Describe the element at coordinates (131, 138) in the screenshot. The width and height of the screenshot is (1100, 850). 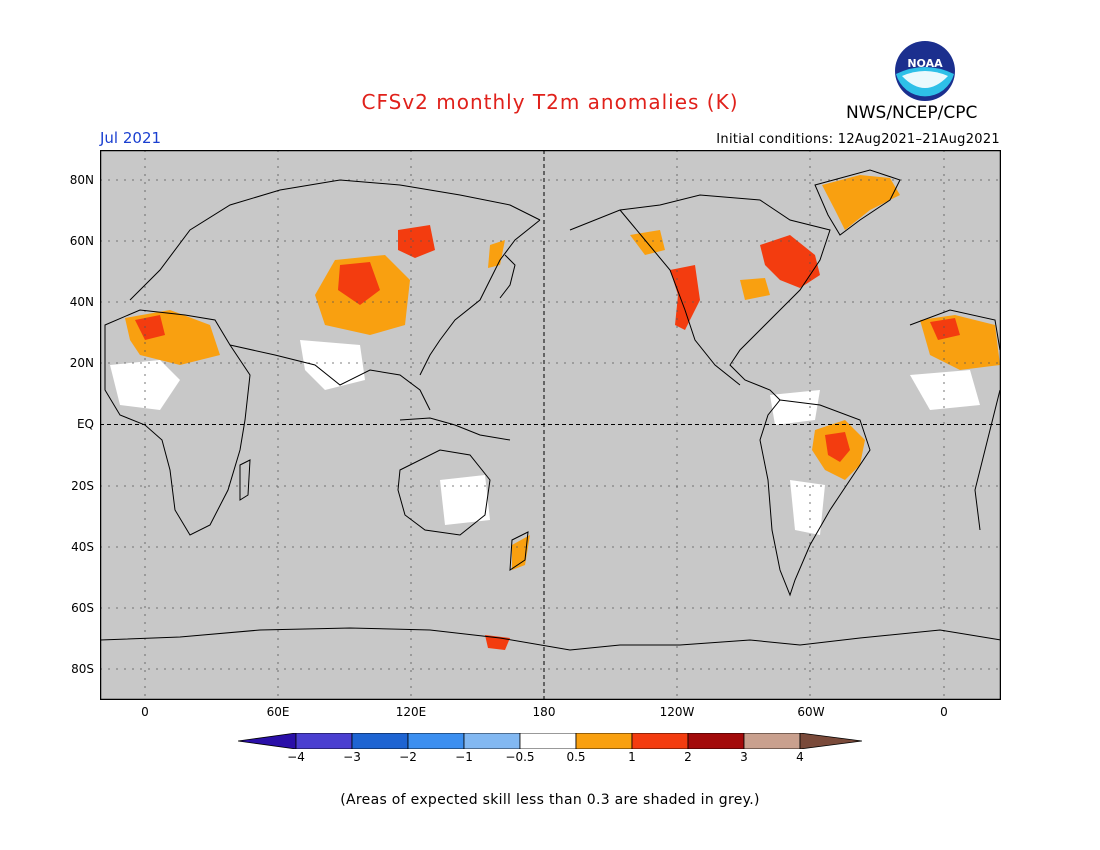
I see `period-label: Jul 2021` at that location.